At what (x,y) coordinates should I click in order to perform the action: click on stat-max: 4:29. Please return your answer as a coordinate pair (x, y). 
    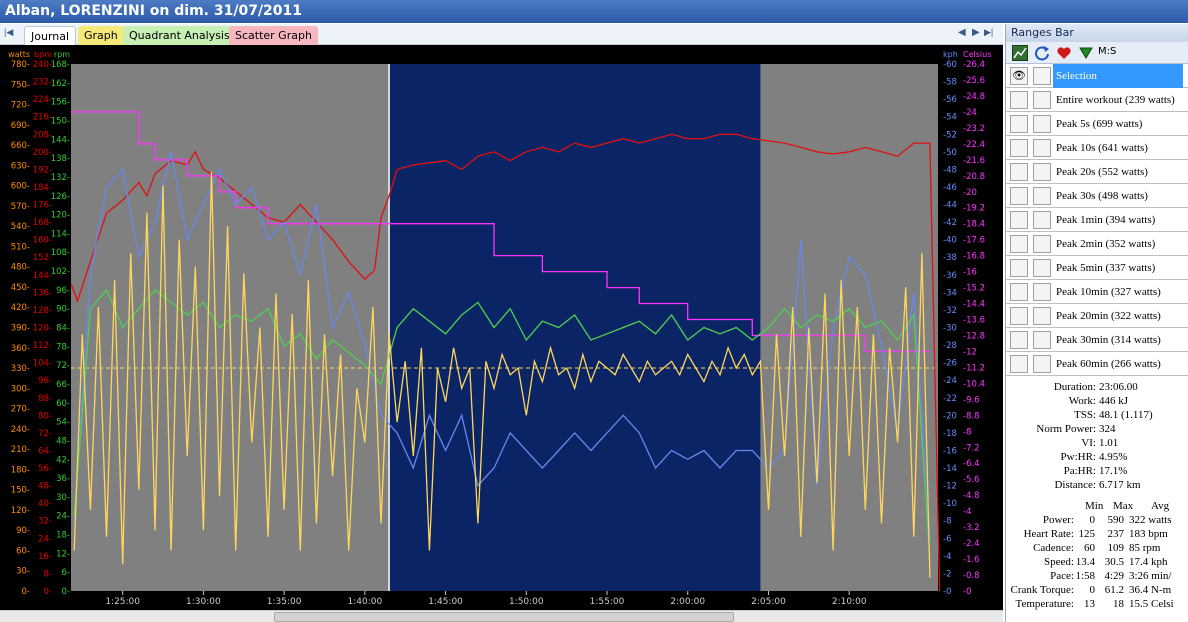
    Looking at the image, I should click on (1114, 576).